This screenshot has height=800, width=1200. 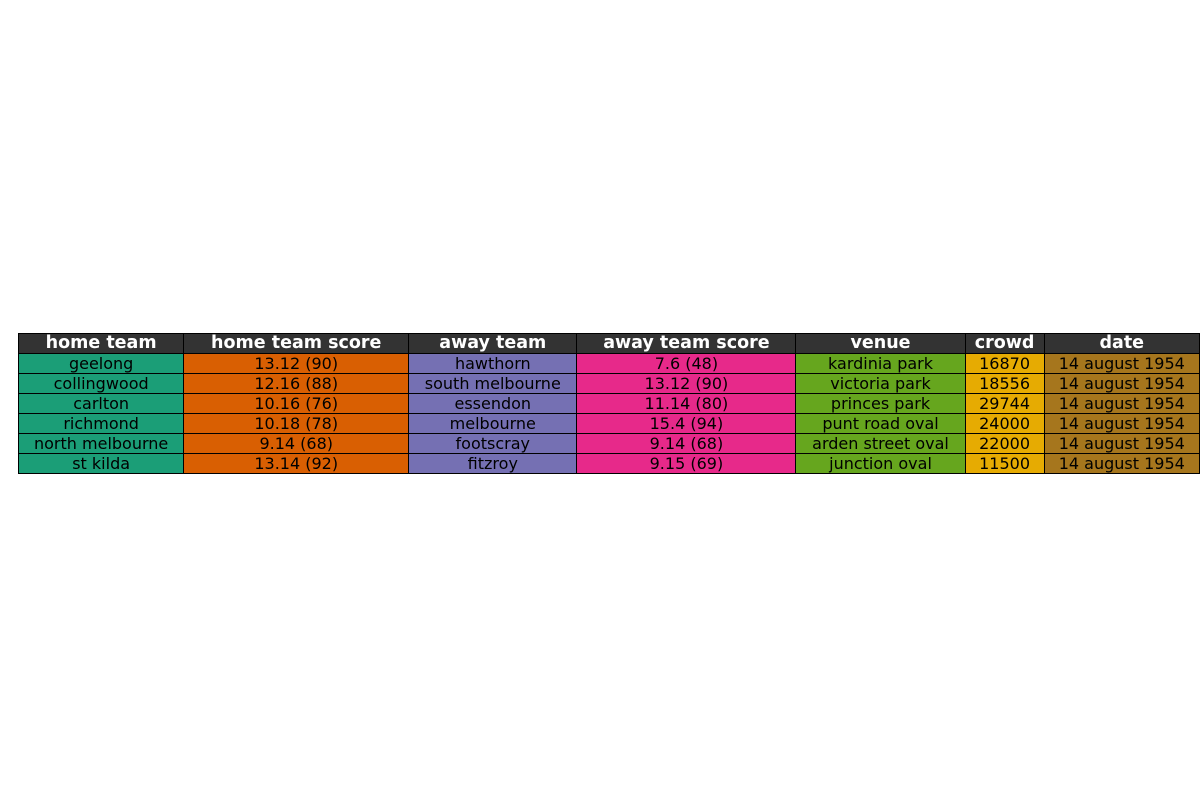 What do you see at coordinates (296, 383) in the screenshot?
I see `cell-home-team-score: 12.16 (88)` at bounding box center [296, 383].